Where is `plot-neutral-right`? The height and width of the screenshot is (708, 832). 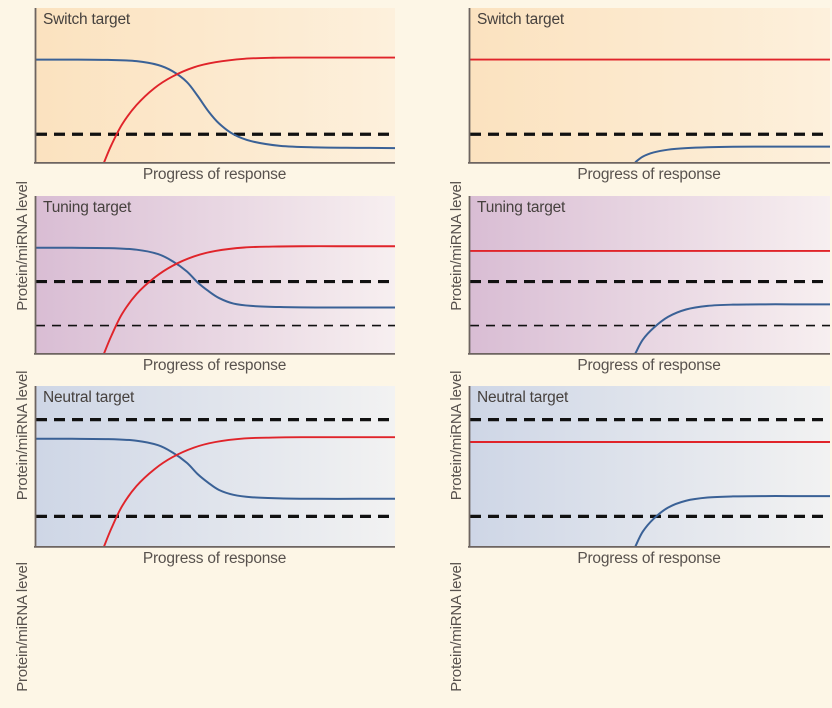
plot-neutral-right is located at coordinates (649, 467).